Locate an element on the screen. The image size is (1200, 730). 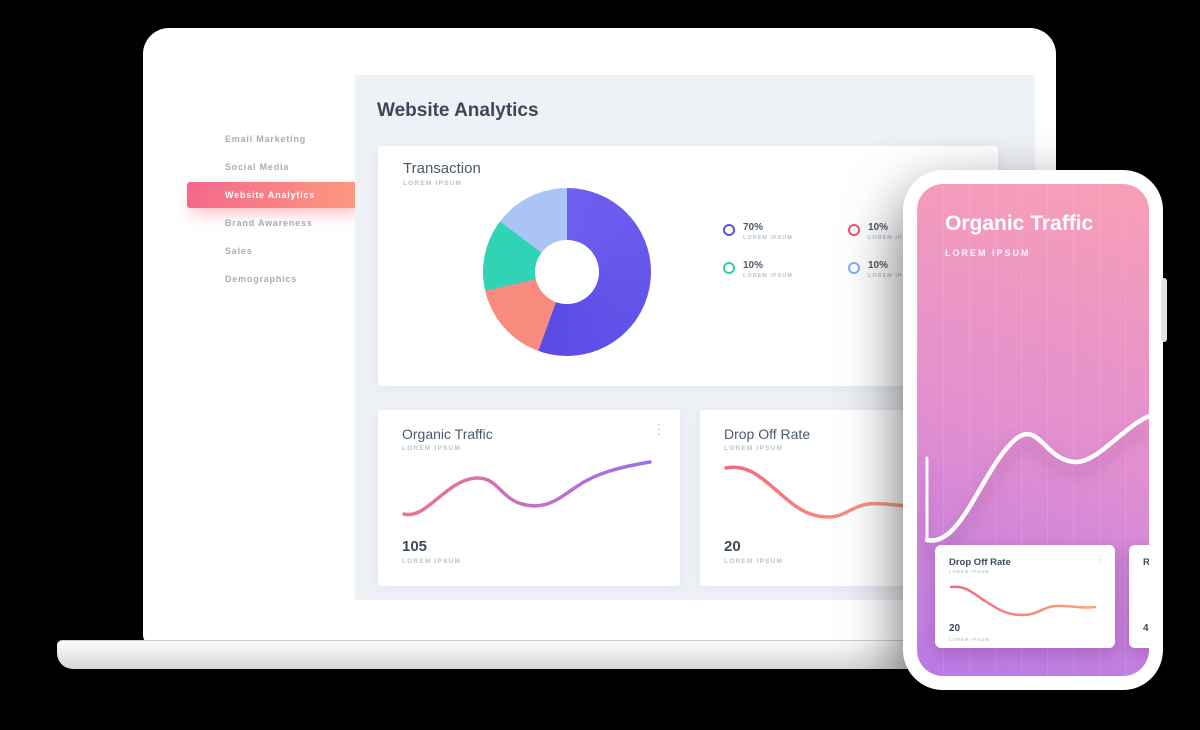
legend-marker-teal is located at coordinates (729, 268).